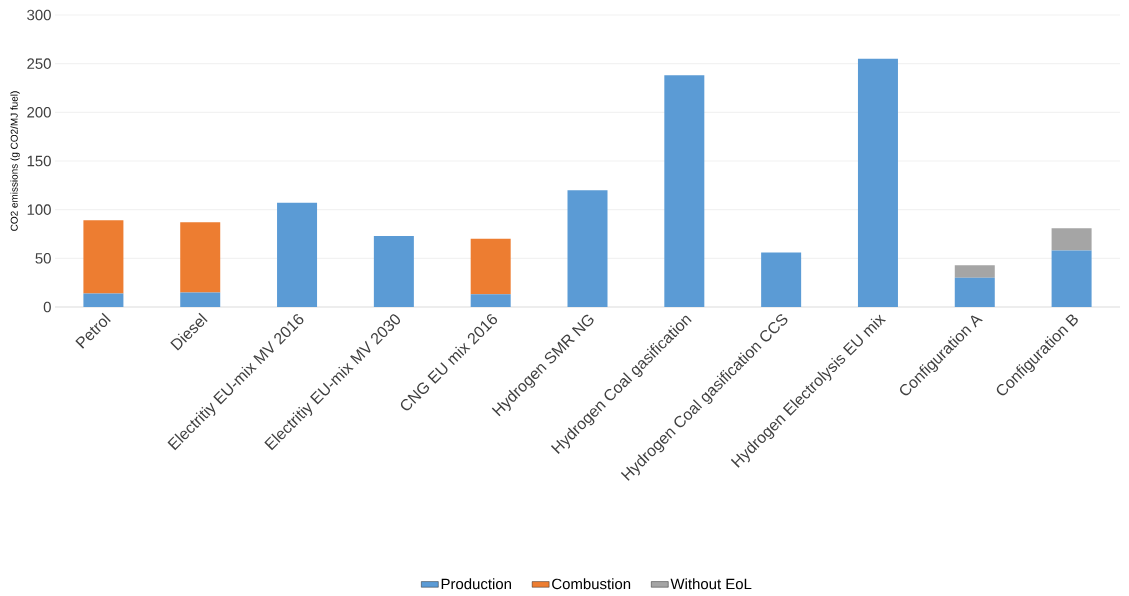 The height and width of the screenshot is (596, 1129). I want to click on y-tick-label: 100, so click(39, 209).